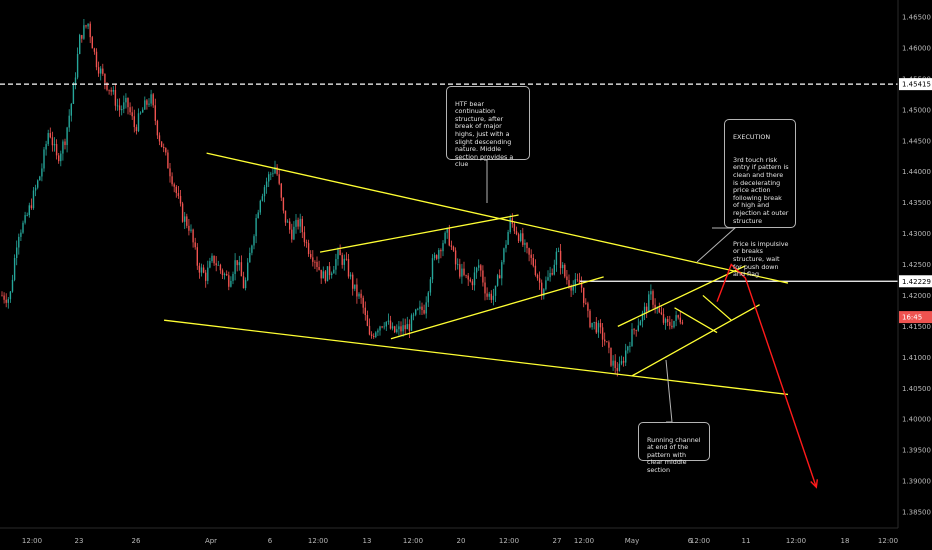 The width and height of the screenshot is (932, 550). Describe the element at coordinates (916, 327) in the screenshot. I see `price-tick-label: 1.41500` at that location.